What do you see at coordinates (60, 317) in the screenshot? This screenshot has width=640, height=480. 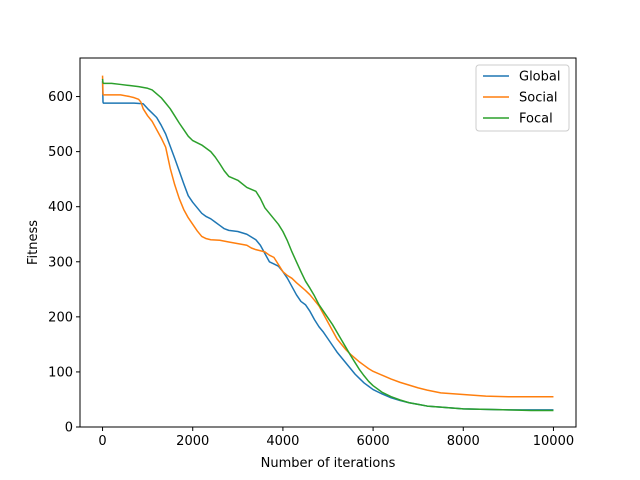 I see `y-tick-label: 200` at bounding box center [60, 317].